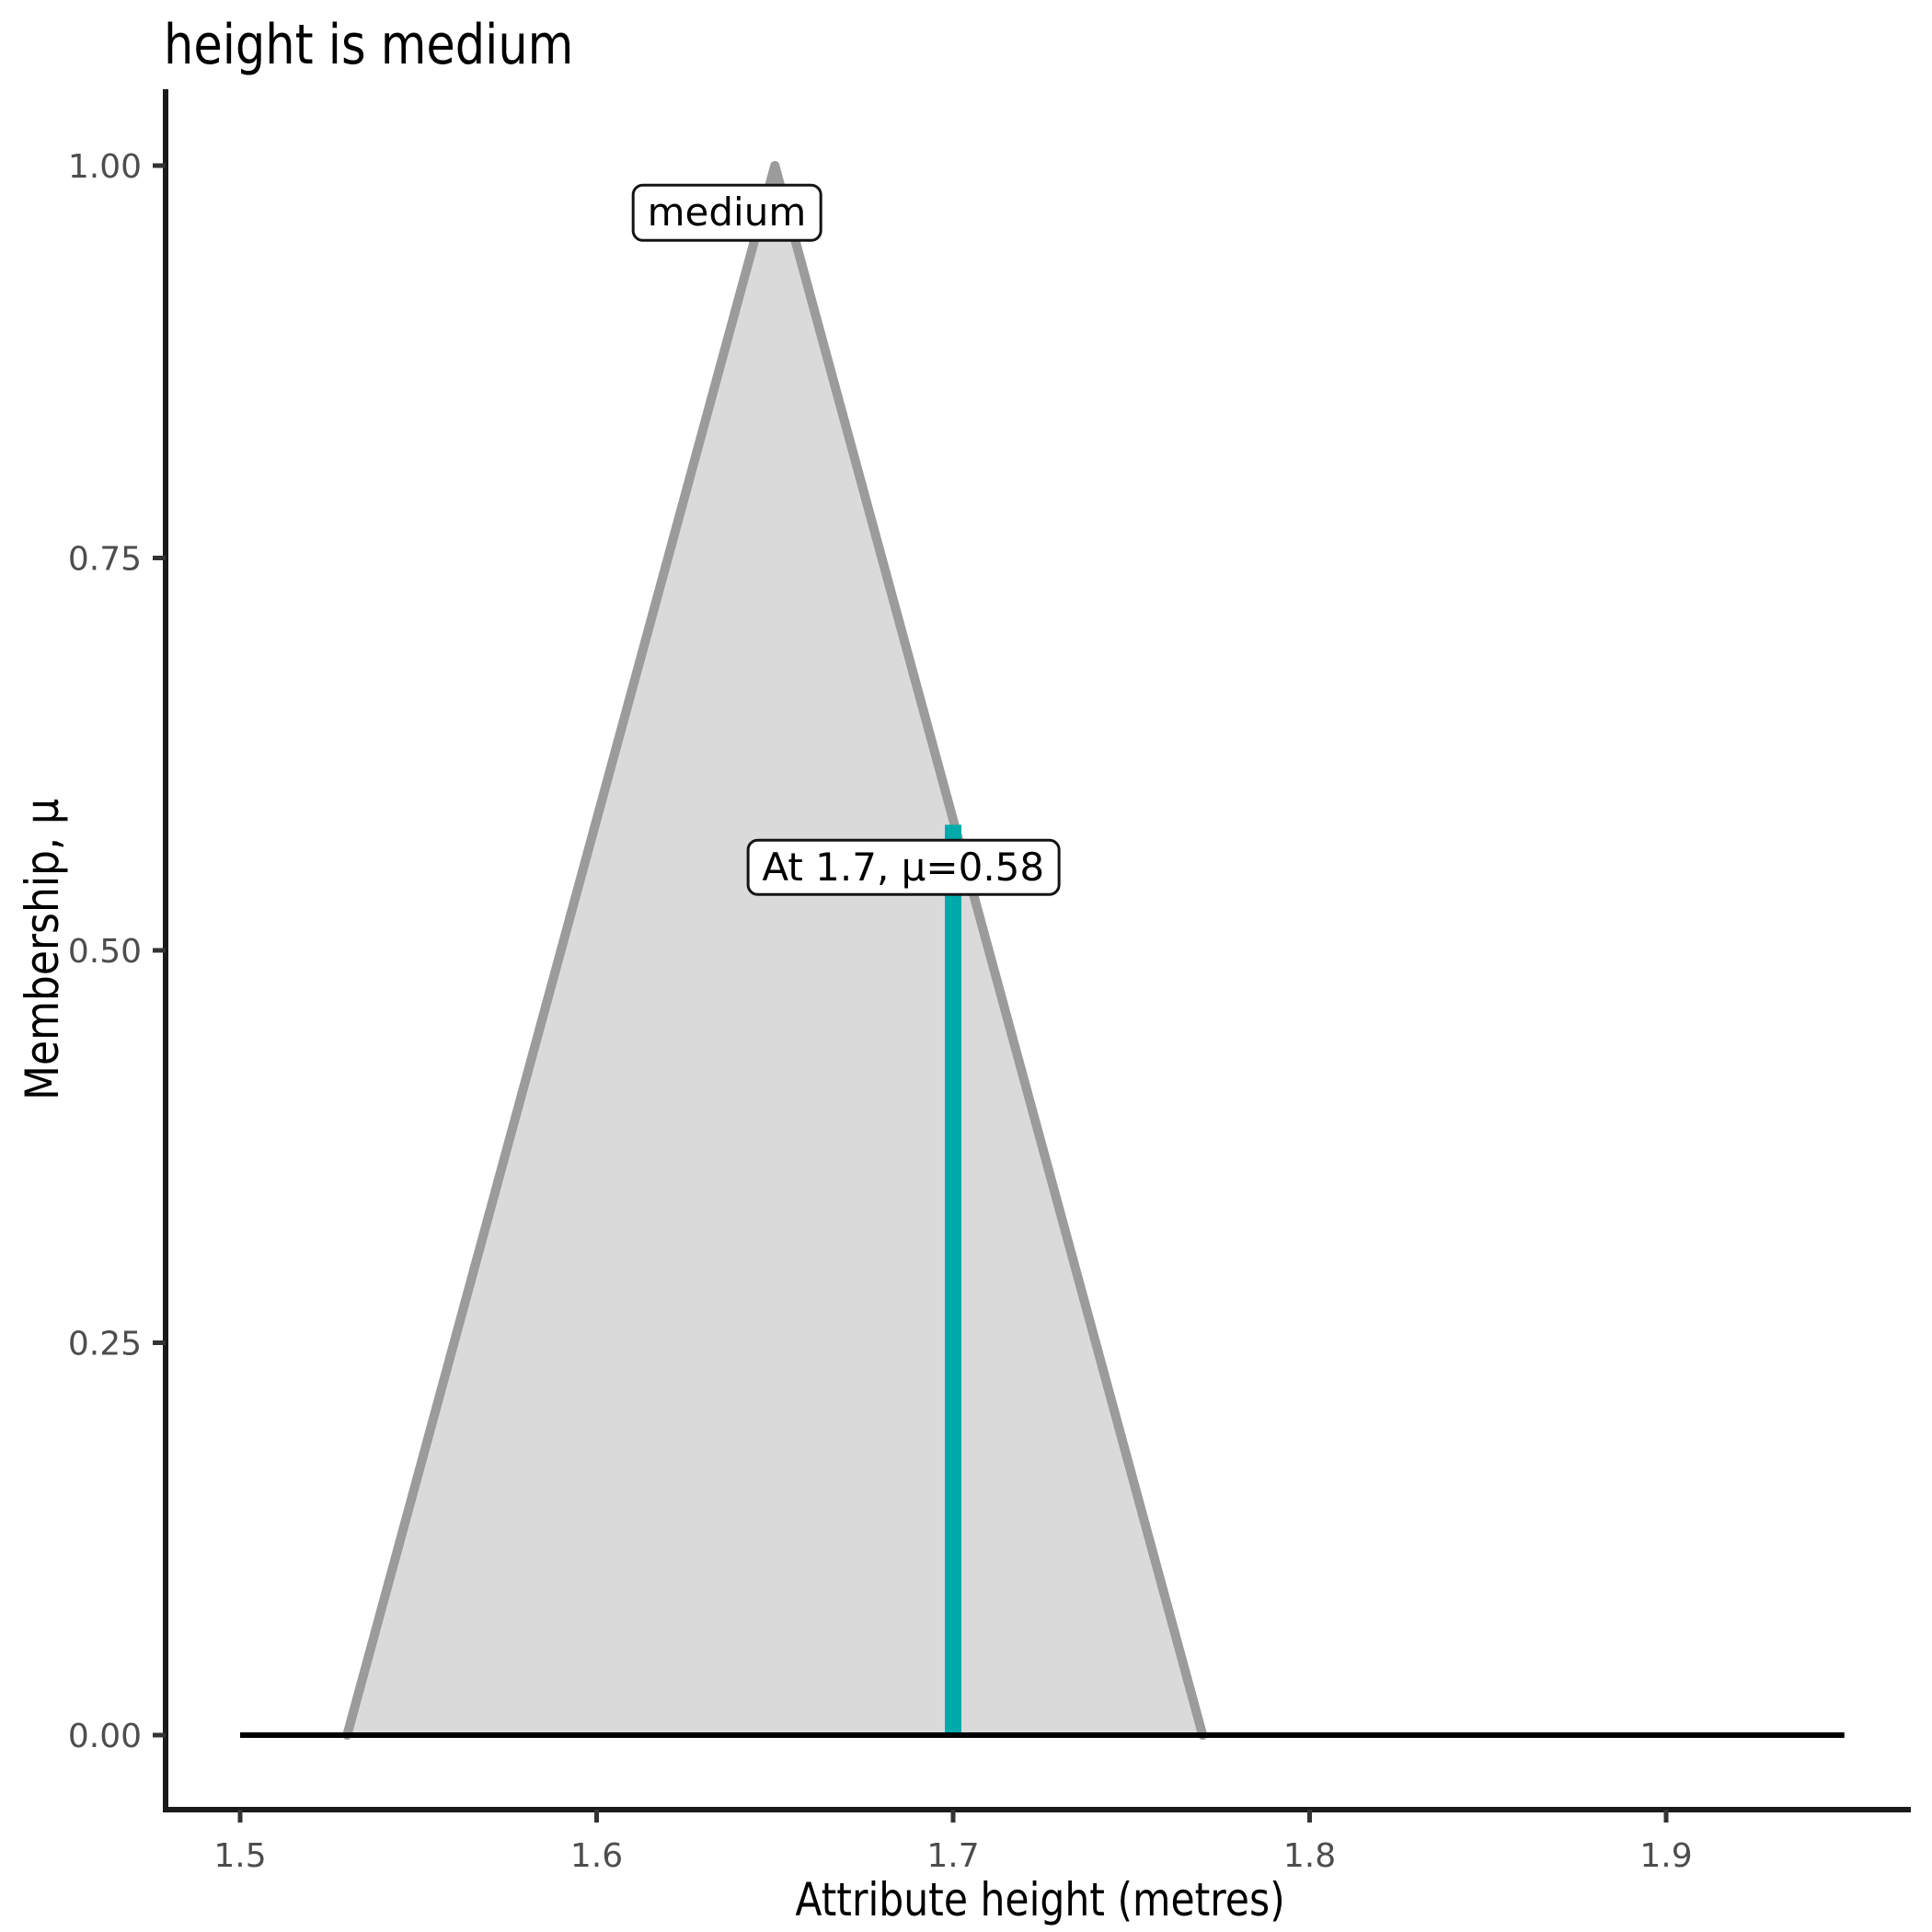 The image size is (1932, 1932). I want to click on plot-title: height is medium, so click(369, 45).